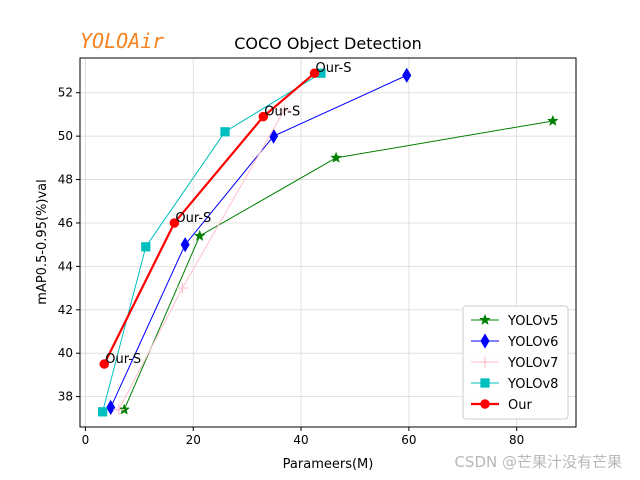  I want to click on x-axis: 0 20 40 60 80, so click(303, 437).